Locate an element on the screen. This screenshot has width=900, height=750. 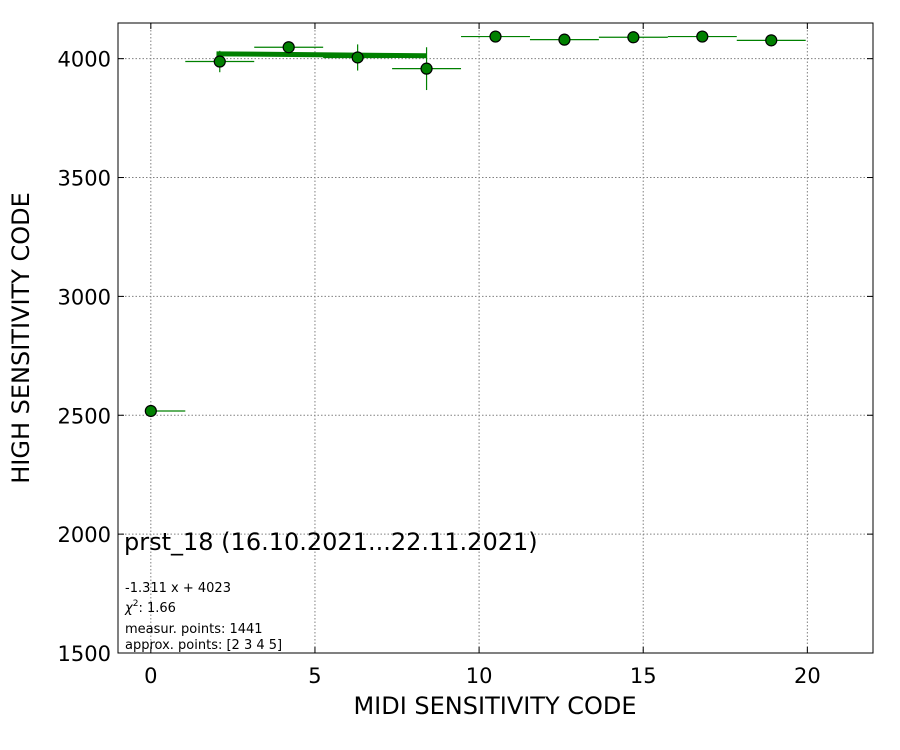
x-tick-label: 20 is located at coordinates (807, 676).